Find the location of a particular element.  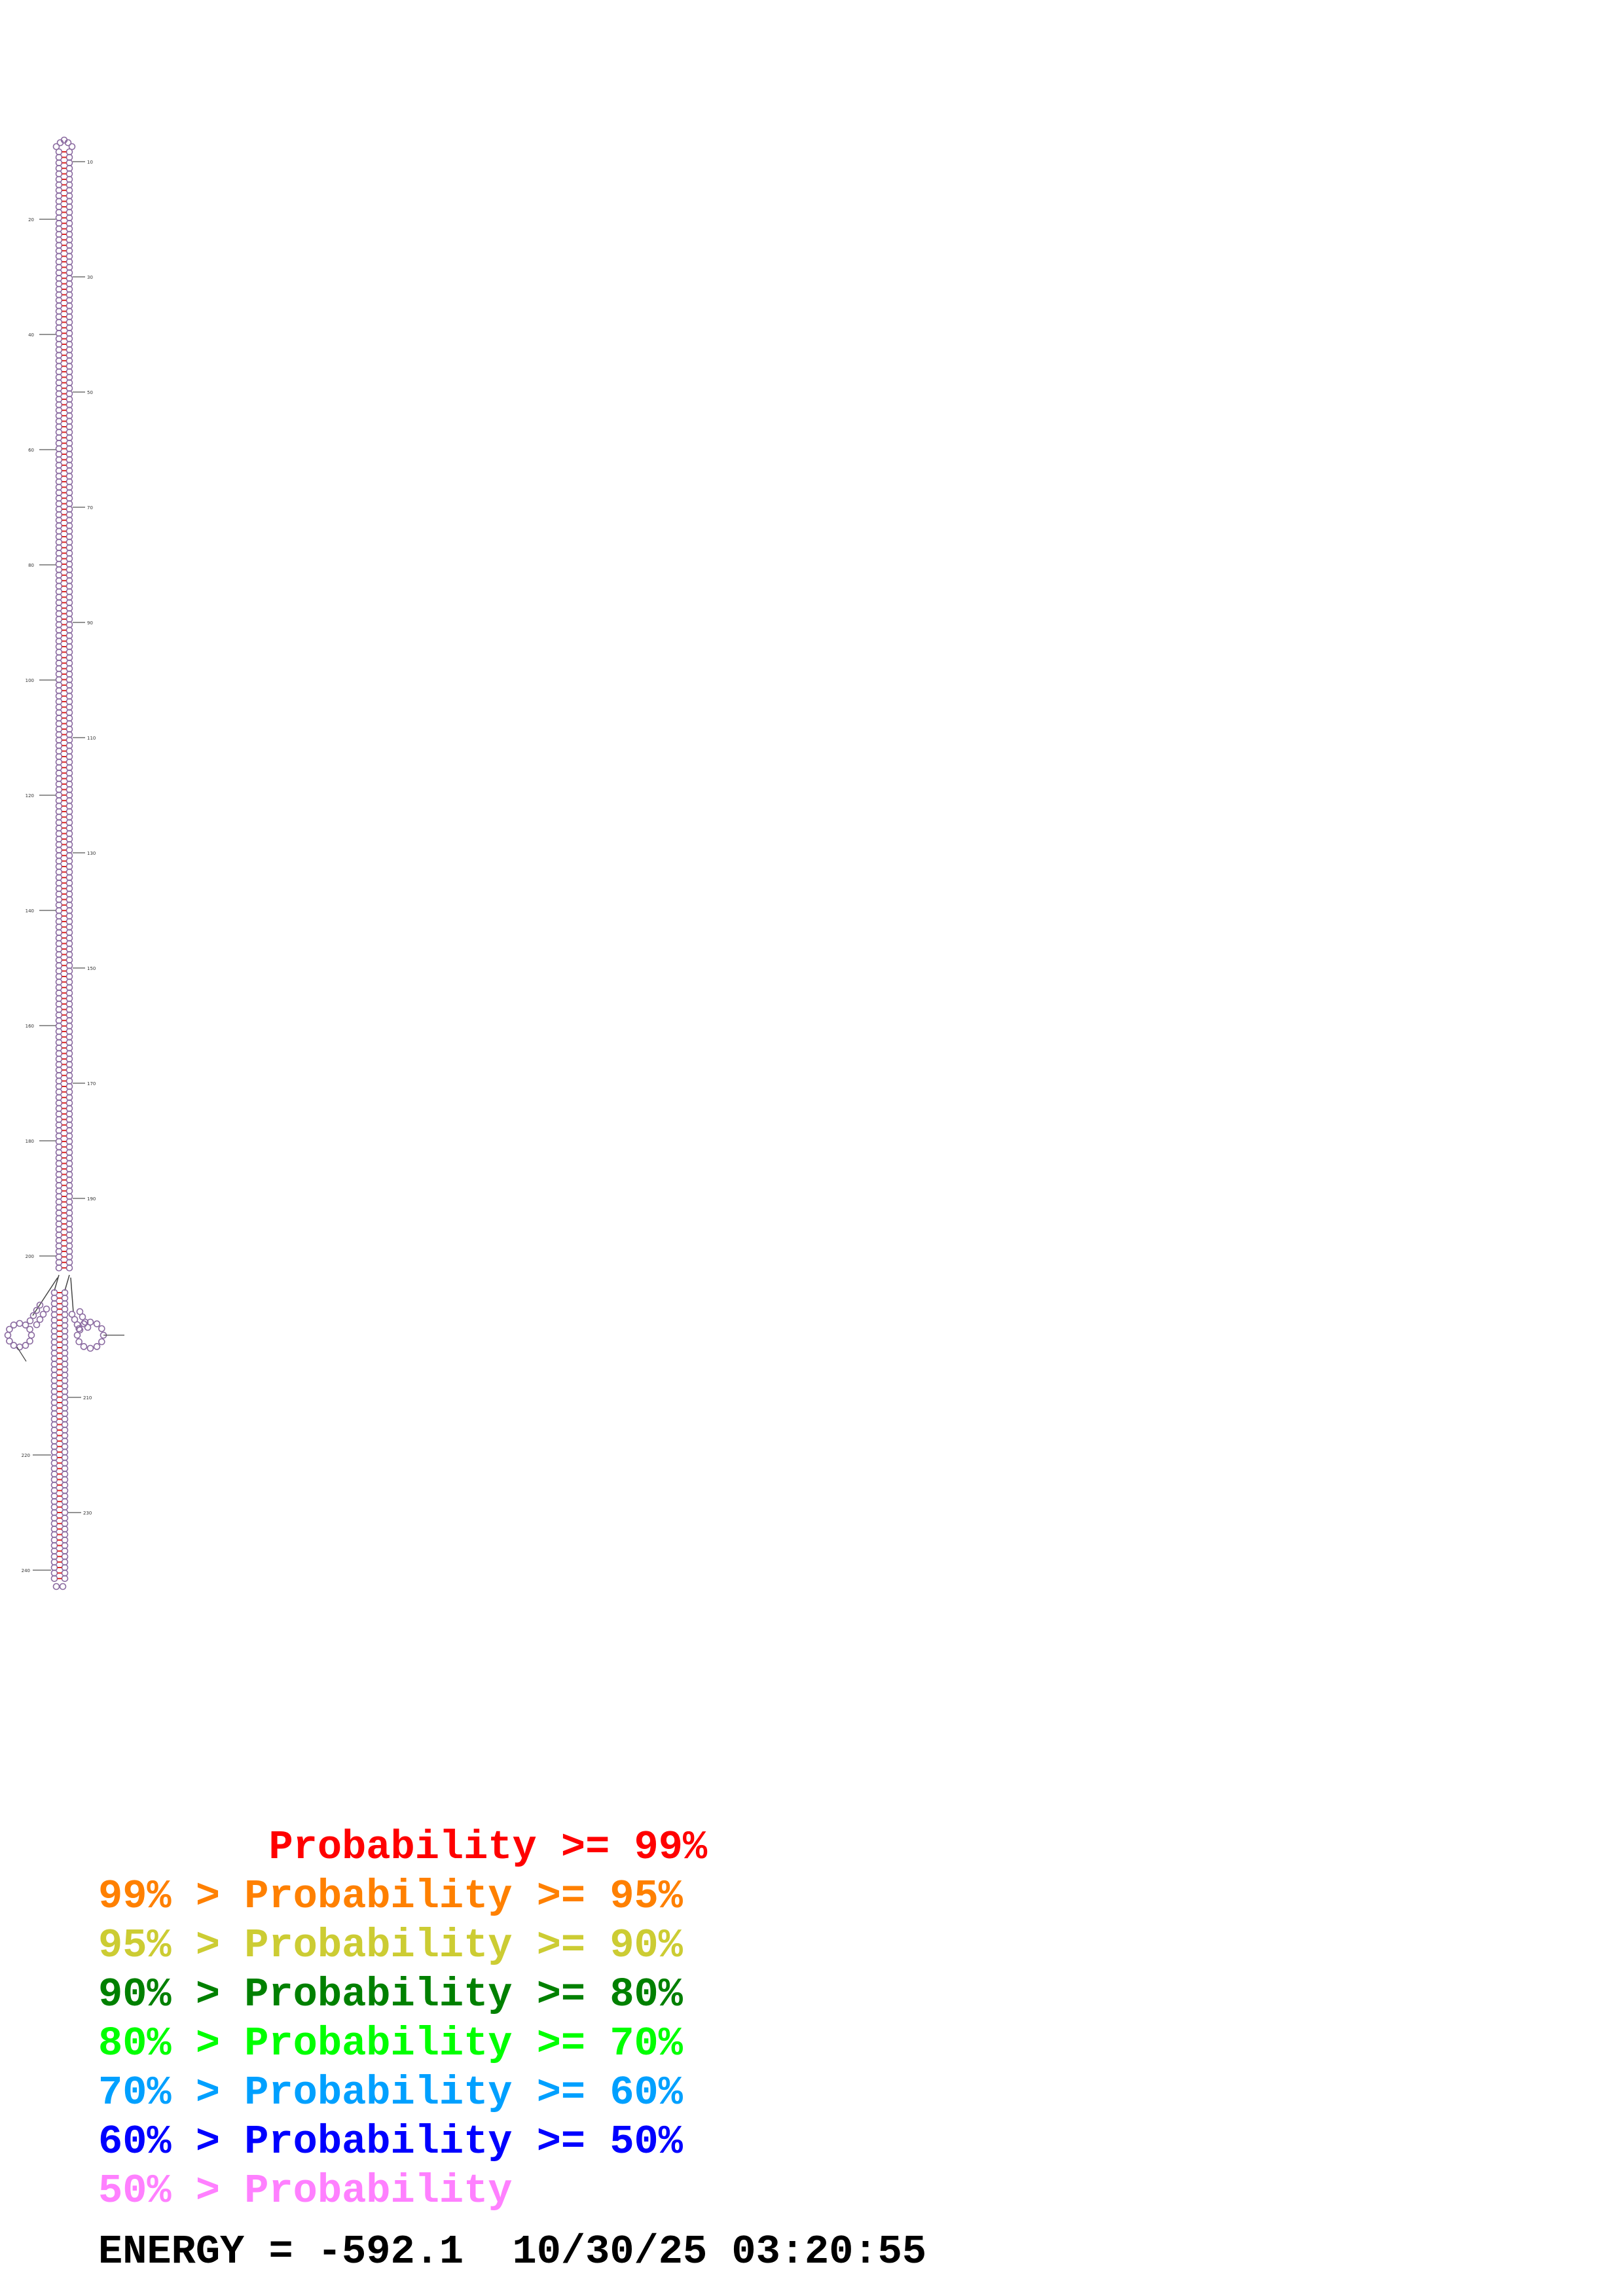

energy-value: ENERGY = -592.1 is located at coordinates (281, 2252).